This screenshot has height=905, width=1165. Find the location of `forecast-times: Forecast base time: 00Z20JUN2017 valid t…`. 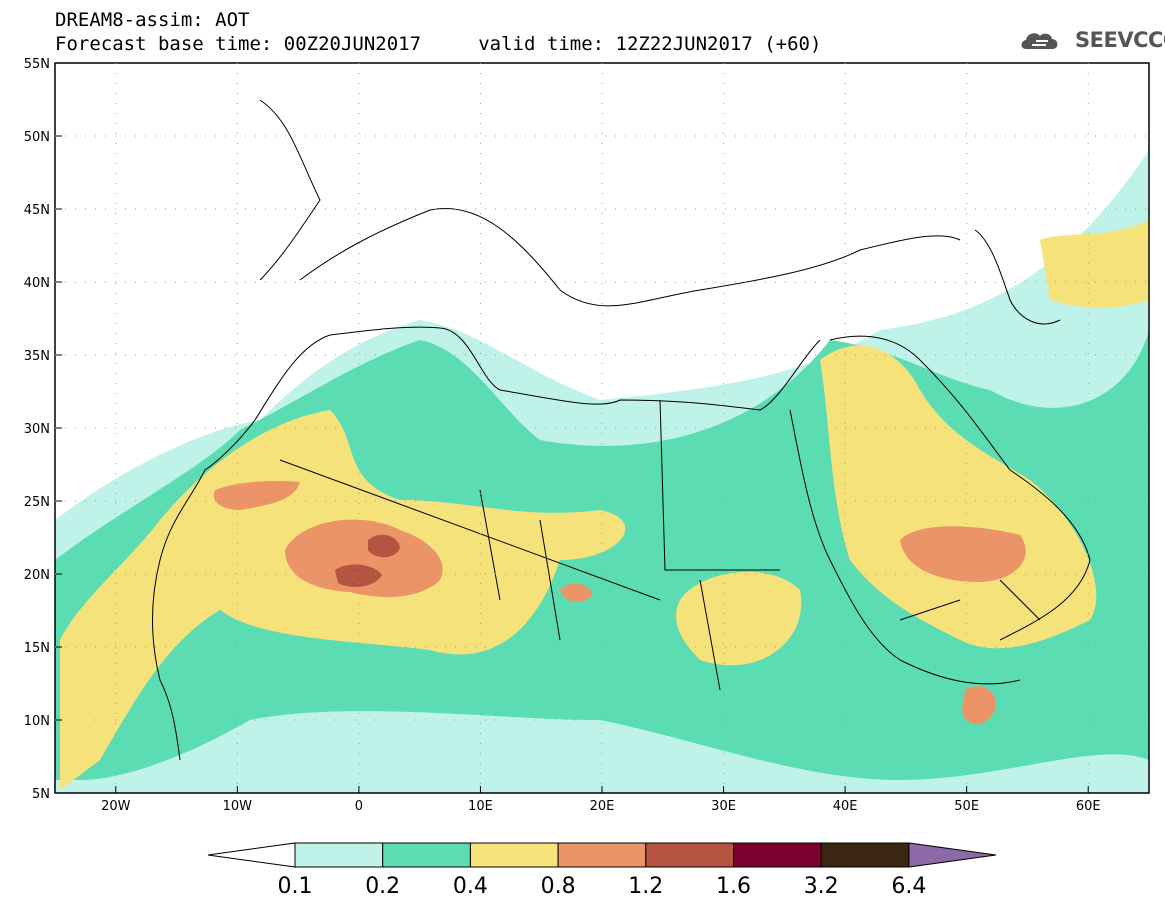

forecast-times: Forecast base time: 00Z20JUN2017 valid t… is located at coordinates (438, 44).